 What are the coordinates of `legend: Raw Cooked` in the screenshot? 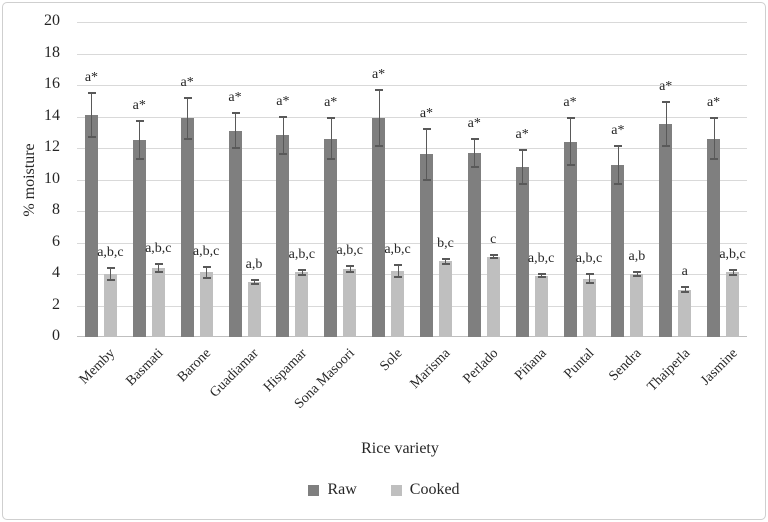 It's located at (384, 490).